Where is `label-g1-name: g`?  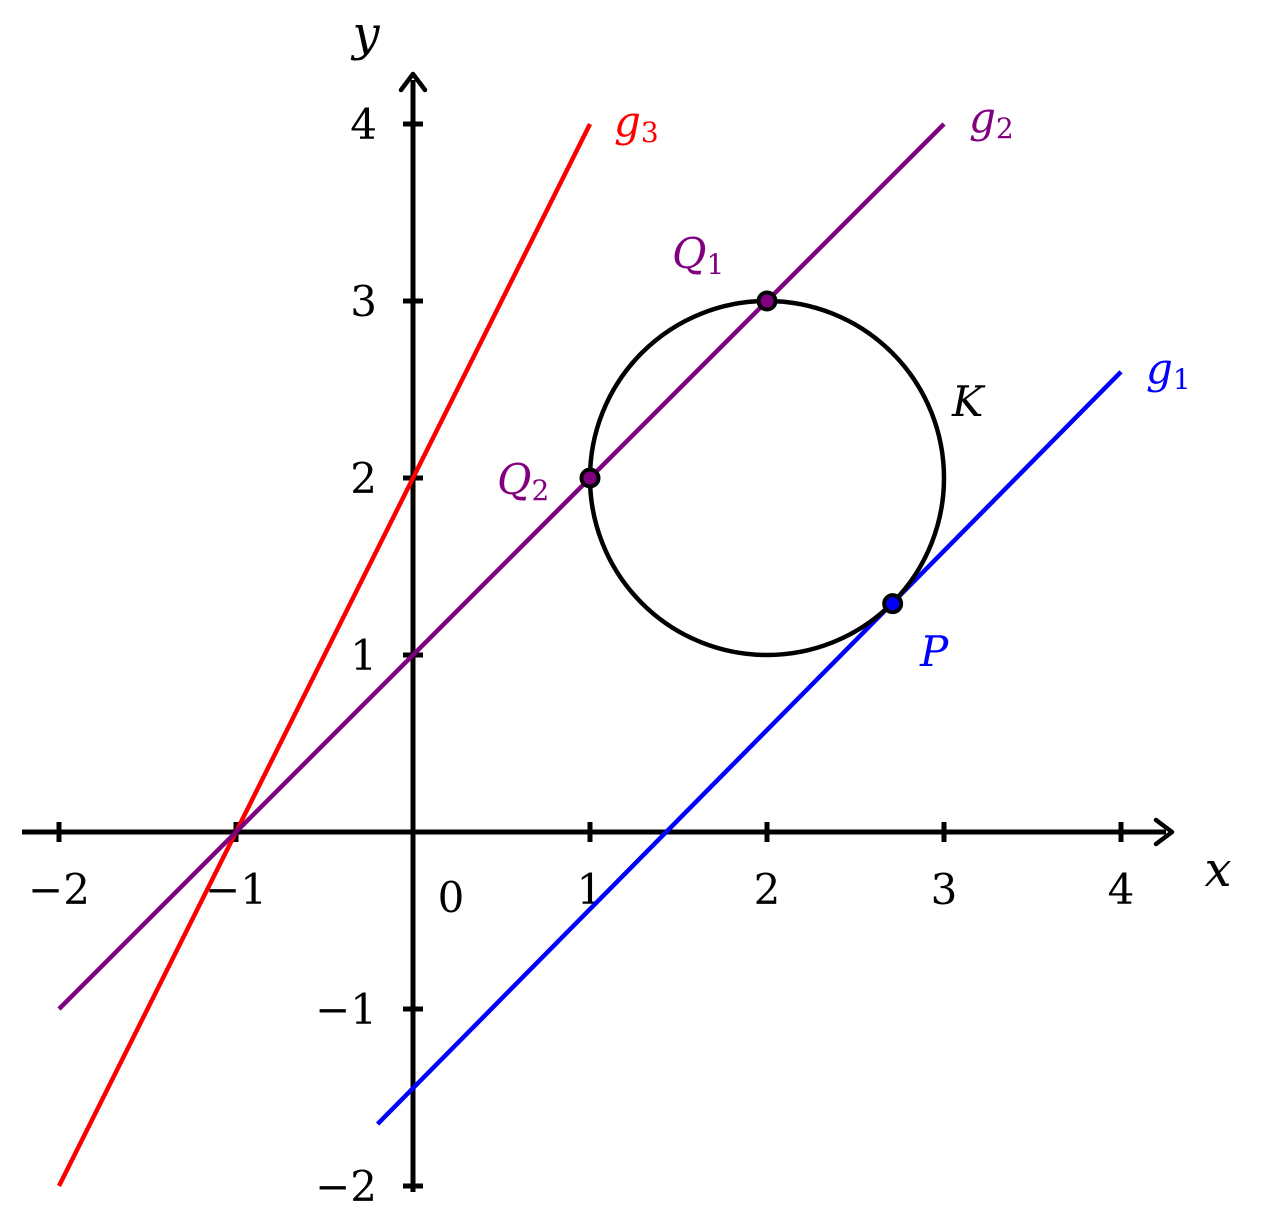
label-g1-name: g is located at coordinates (1159, 368).